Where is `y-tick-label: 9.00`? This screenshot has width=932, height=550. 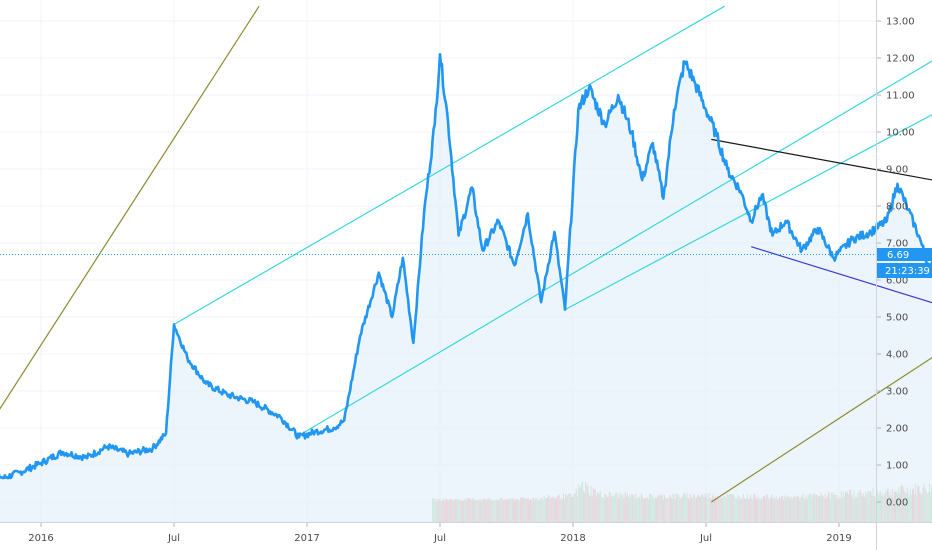
y-tick-label: 9.00 is located at coordinates (897, 170).